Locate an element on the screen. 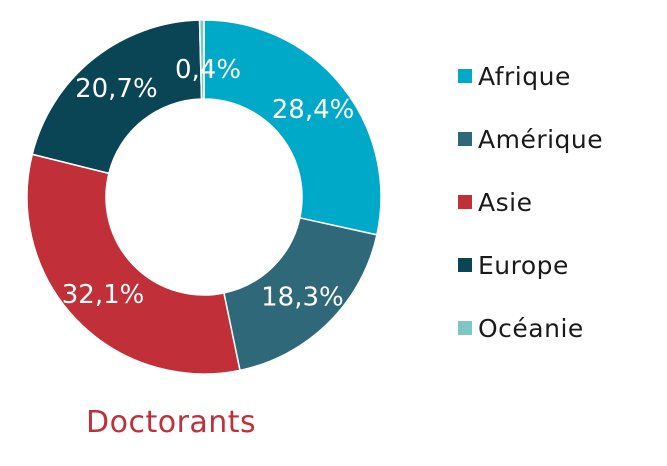  slice-label-asie: 32,1% is located at coordinates (103, 295).